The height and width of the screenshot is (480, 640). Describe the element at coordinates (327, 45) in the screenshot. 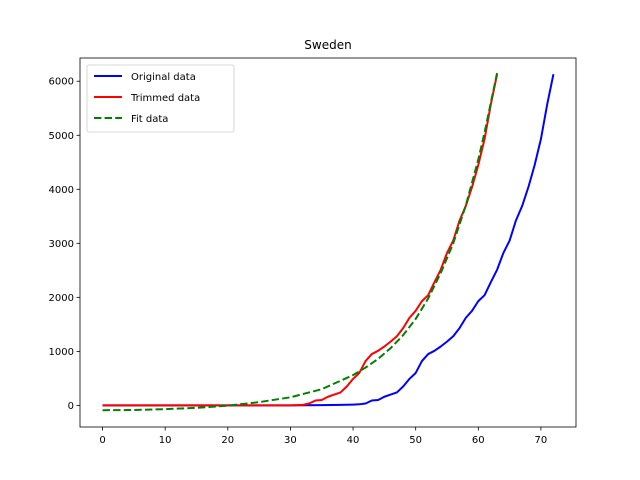

I see `chart-title: Sweden` at that location.